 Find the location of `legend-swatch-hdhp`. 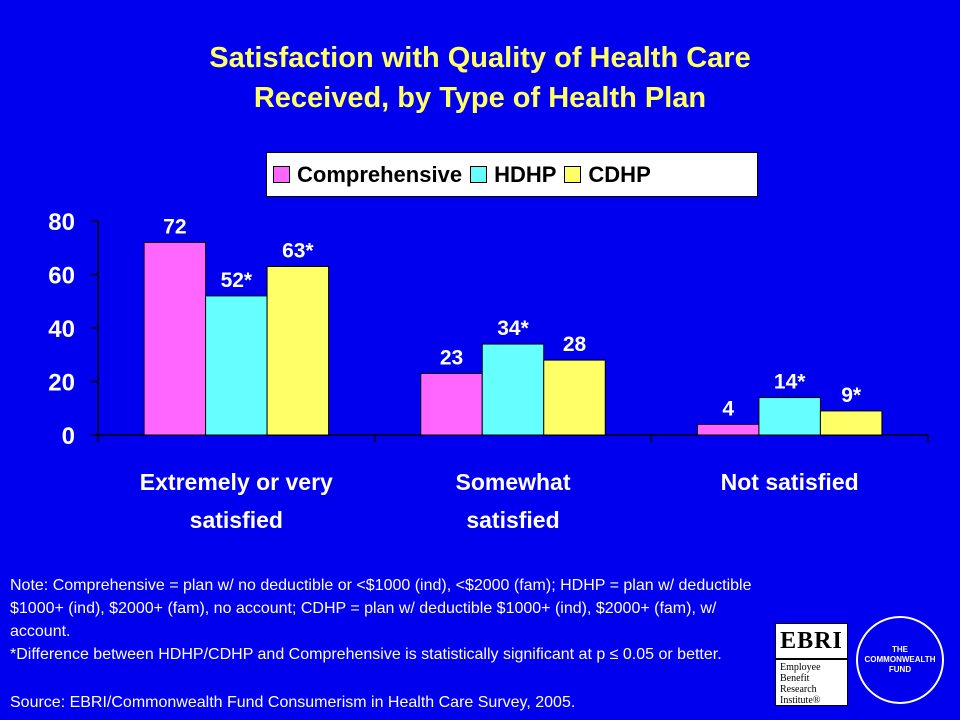

legend-swatch-hdhp is located at coordinates (479, 174).